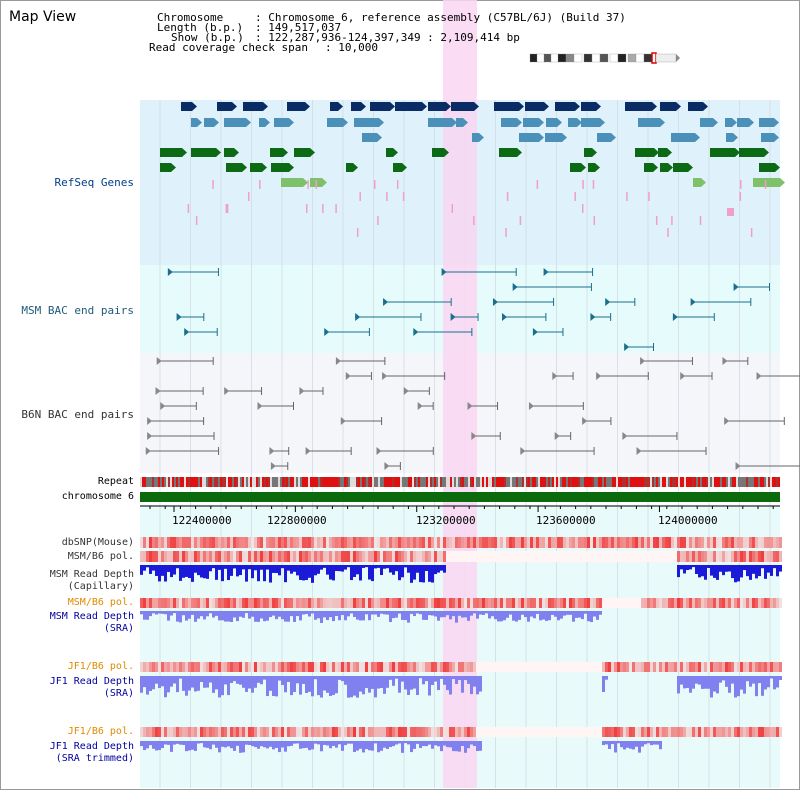 The image size is (800, 790). I want to click on b6n-end-marker, so click(348, 376).